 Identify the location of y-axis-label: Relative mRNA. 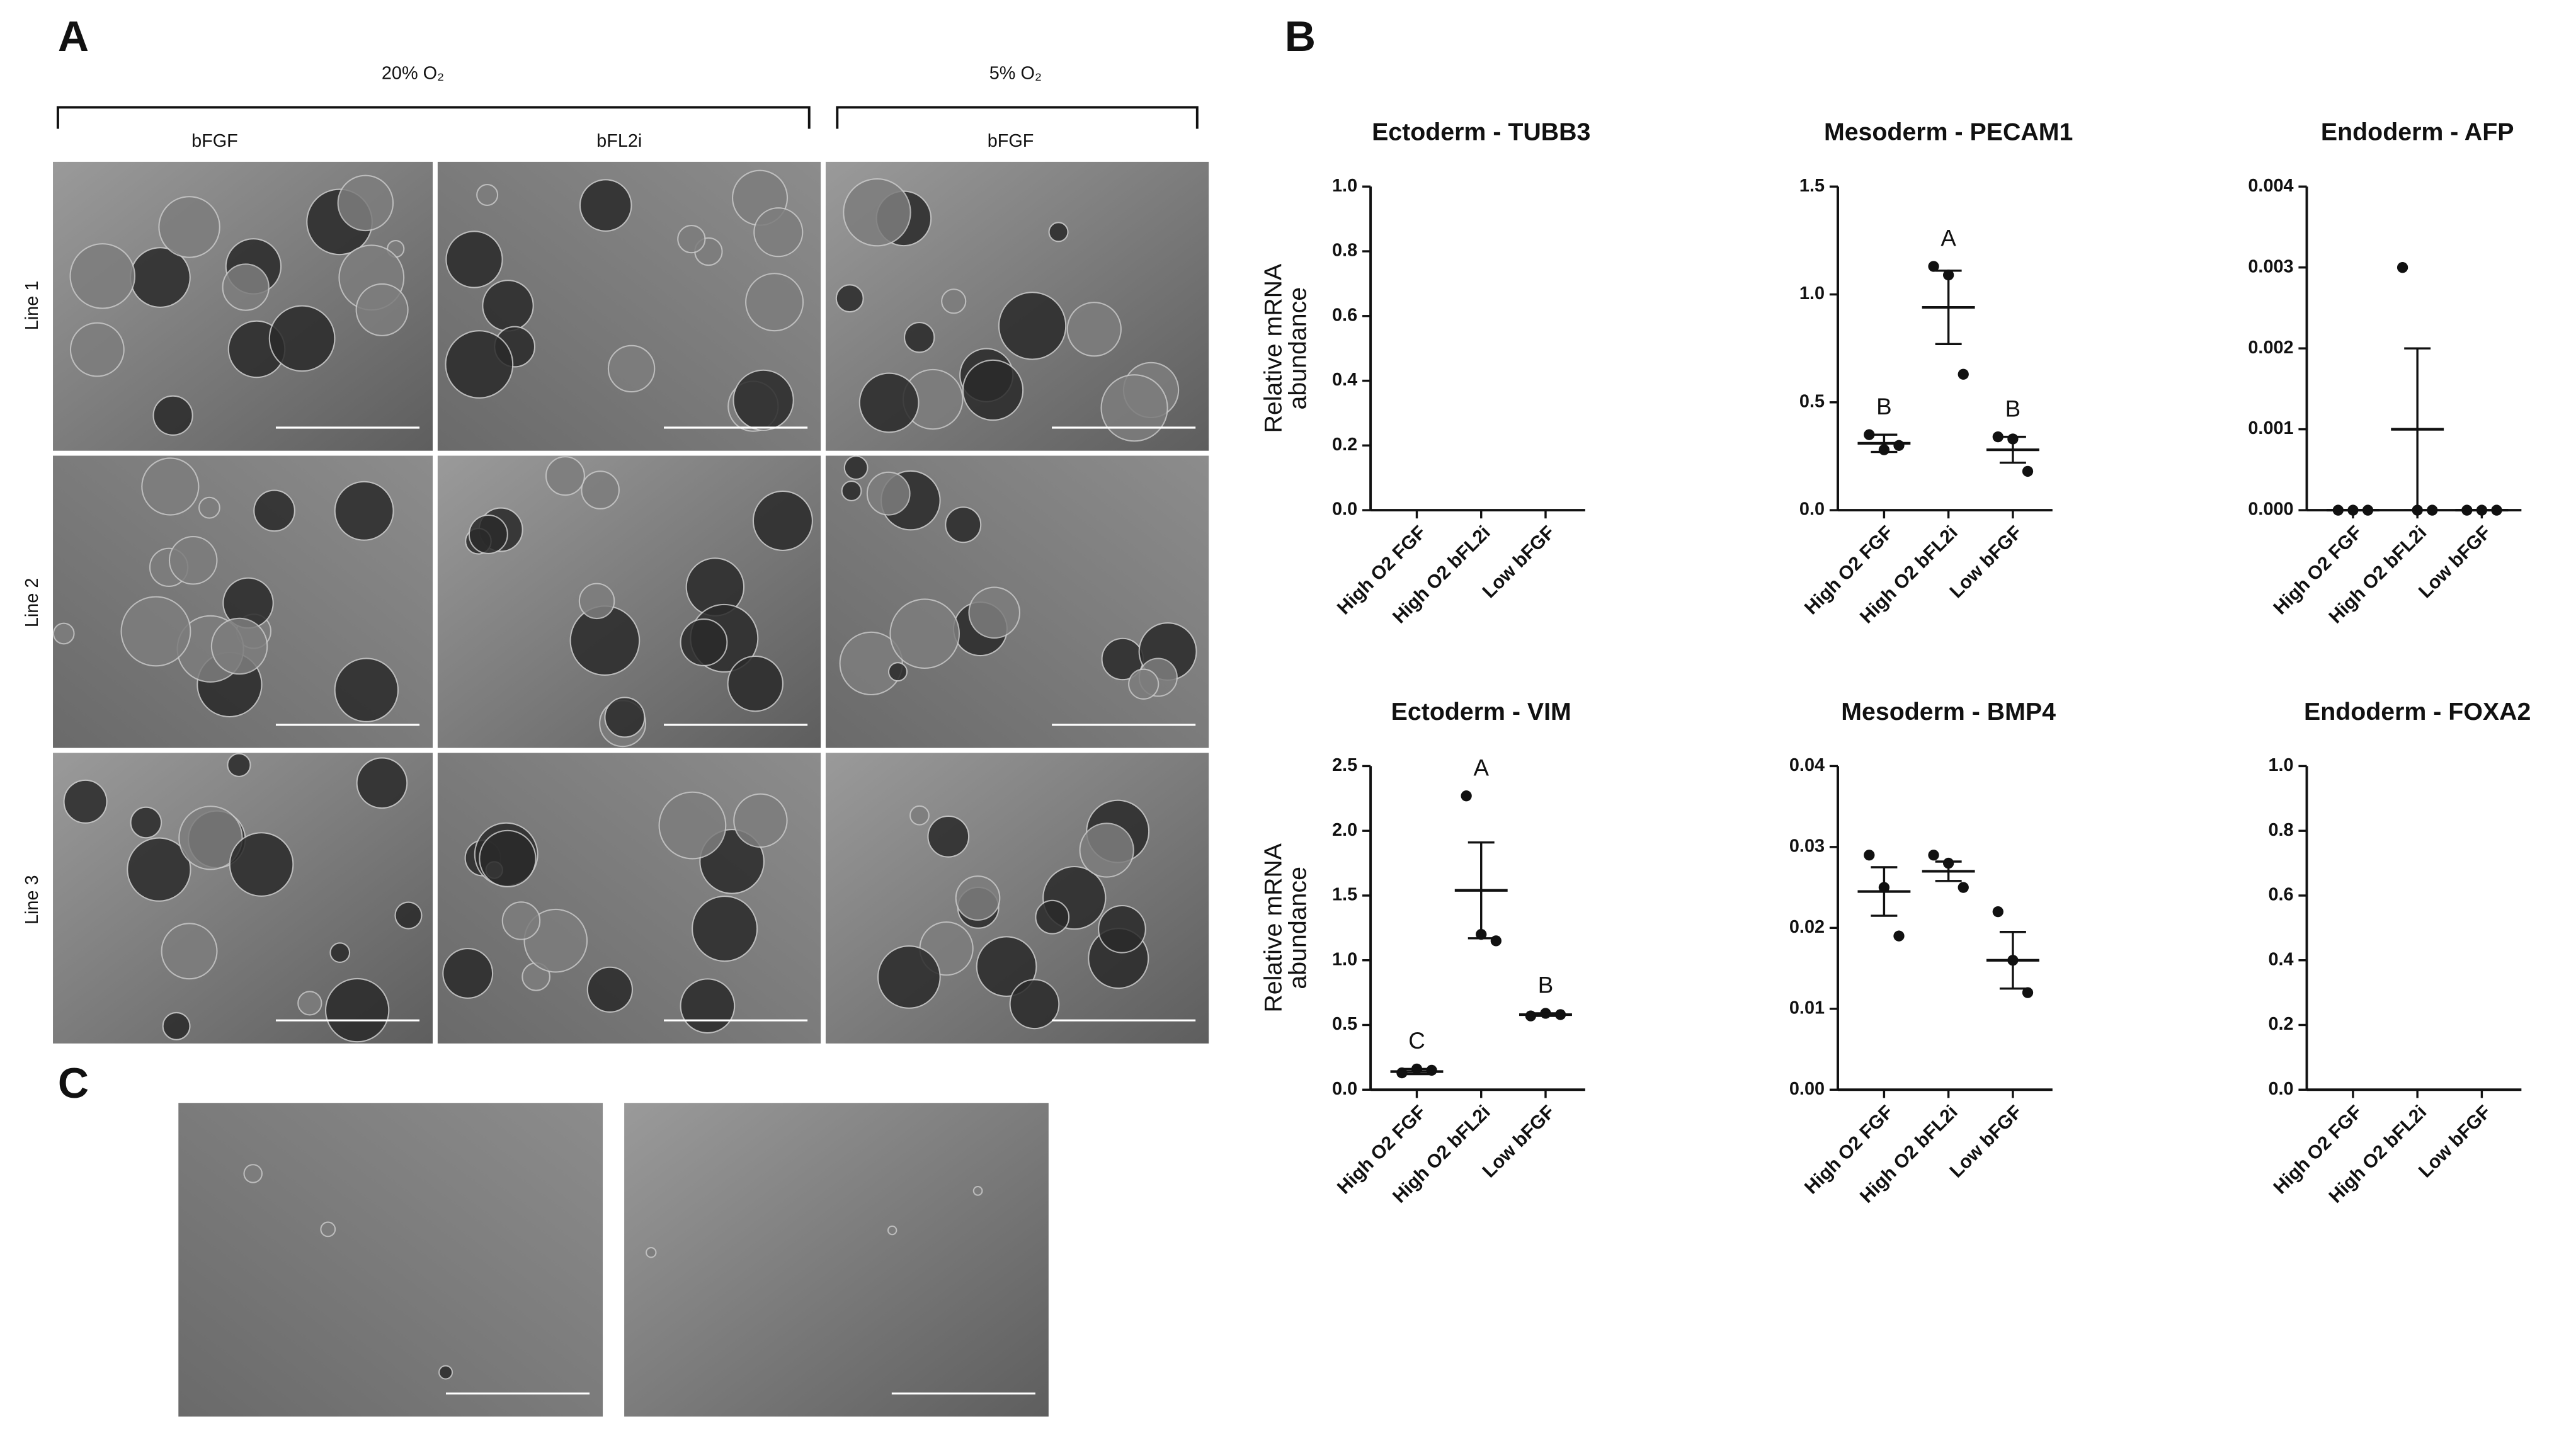
(1273, 348).